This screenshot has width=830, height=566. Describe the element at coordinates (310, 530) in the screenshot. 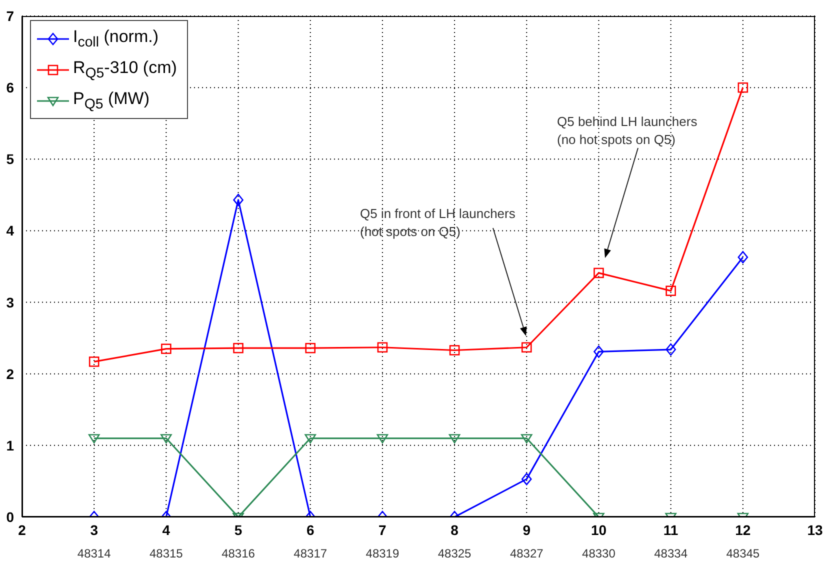

I see `x2-tick-label: 6` at that location.